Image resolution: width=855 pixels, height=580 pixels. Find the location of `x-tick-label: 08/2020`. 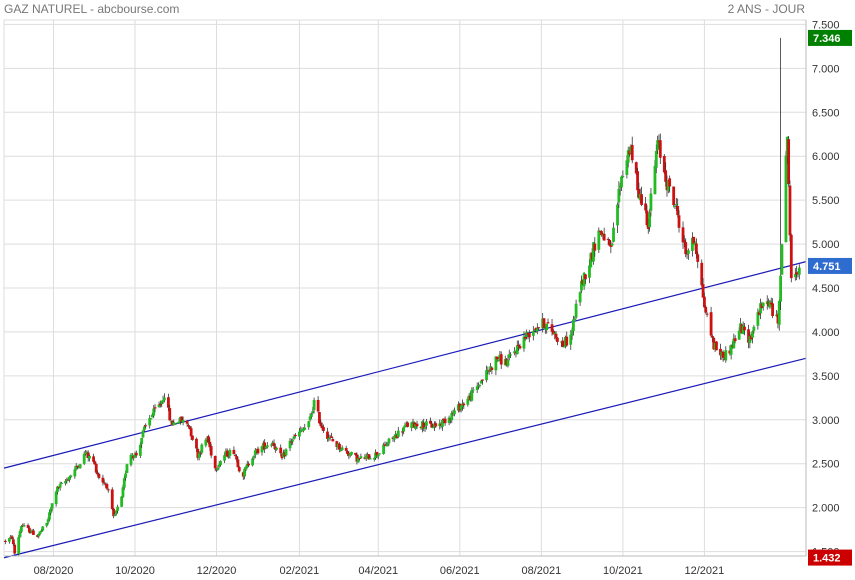

x-tick-label: 08/2020 is located at coordinates (54, 571).